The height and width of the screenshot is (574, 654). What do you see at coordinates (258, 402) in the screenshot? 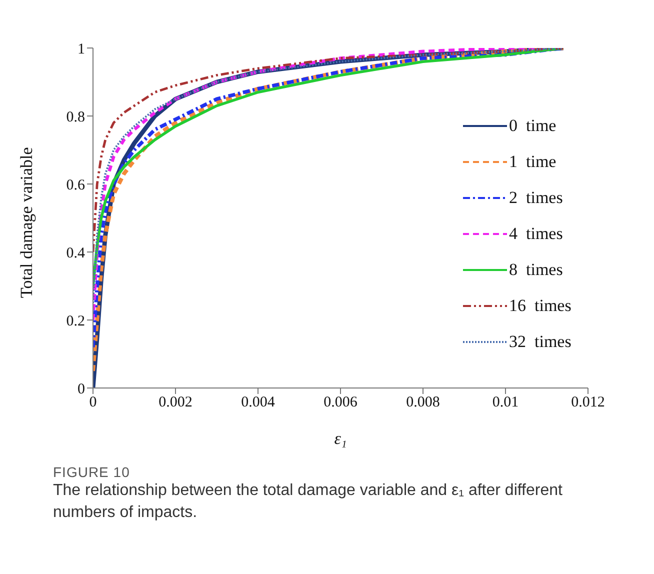
I see `x-tick-label: 0.004` at bounding box center [258, 402].